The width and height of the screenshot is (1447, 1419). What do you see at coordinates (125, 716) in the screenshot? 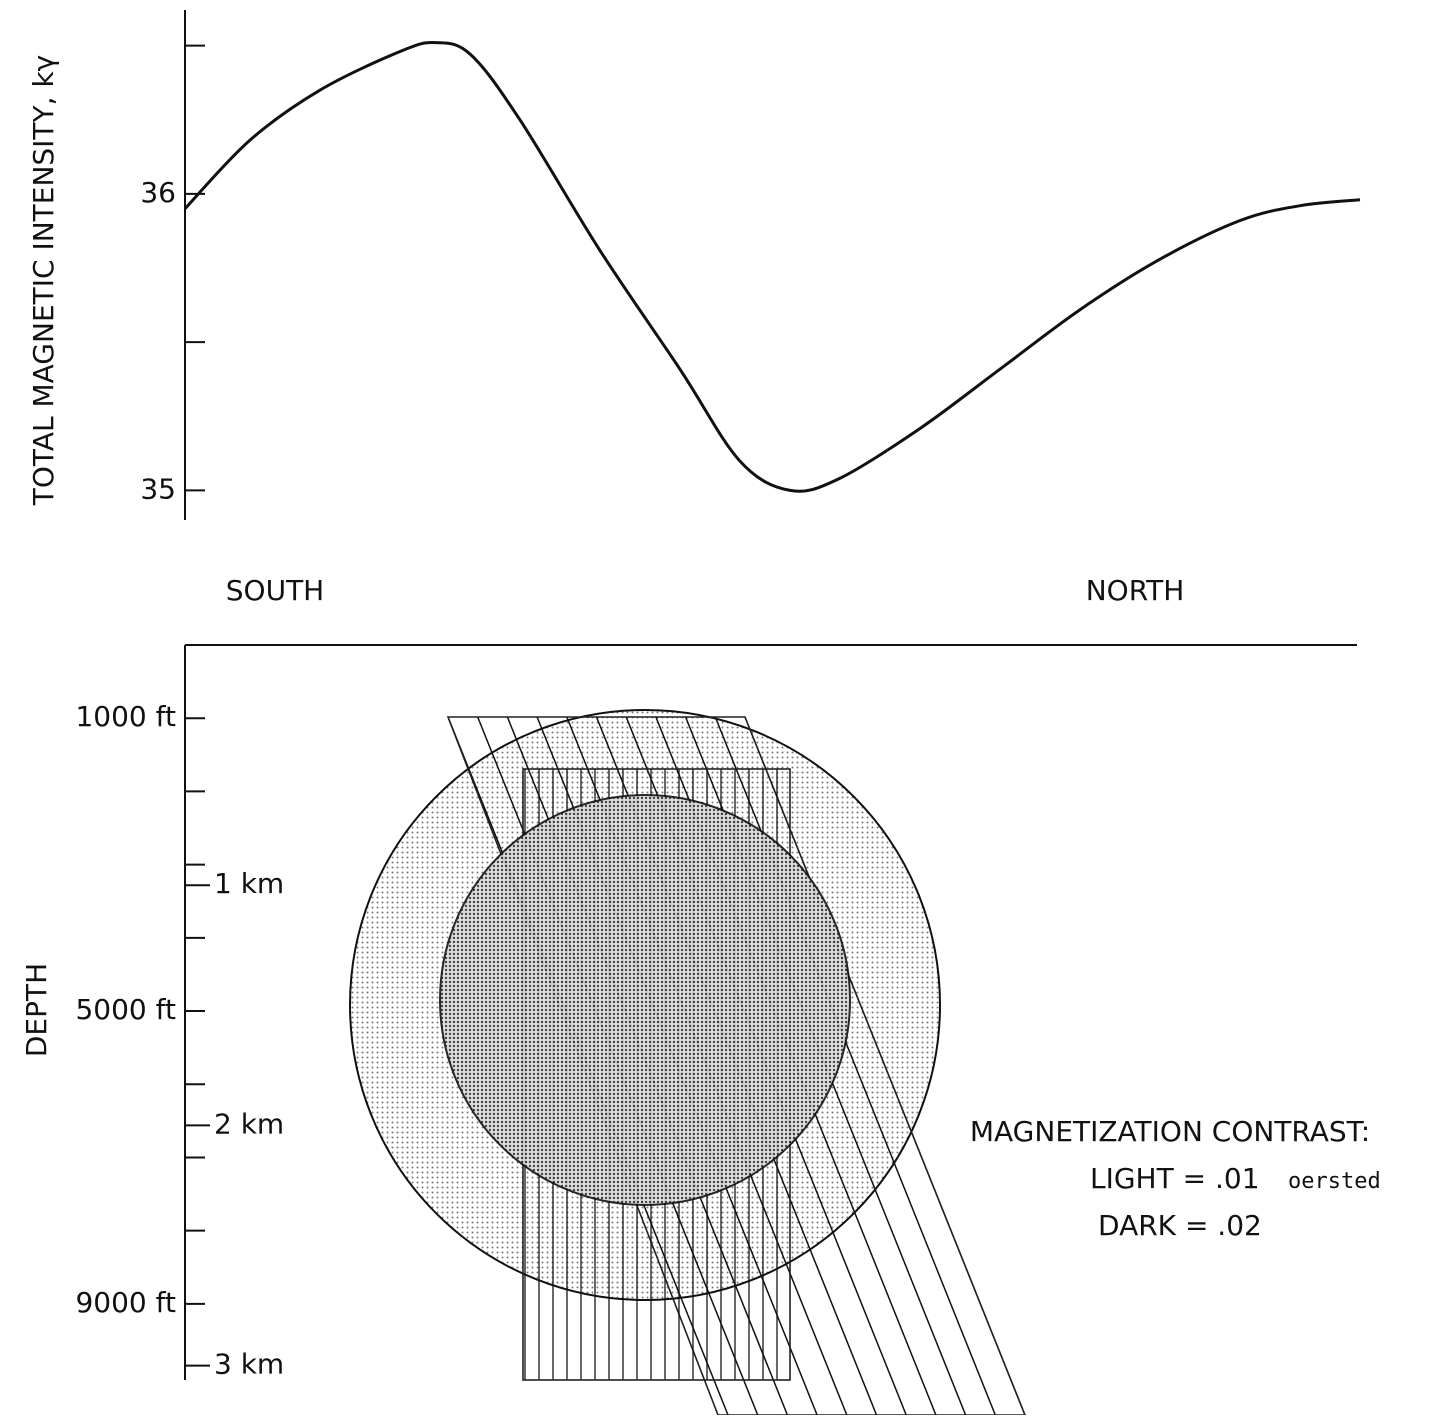
I see `depth-tick-label: 1000 ft` at bounding box center [125, 716].